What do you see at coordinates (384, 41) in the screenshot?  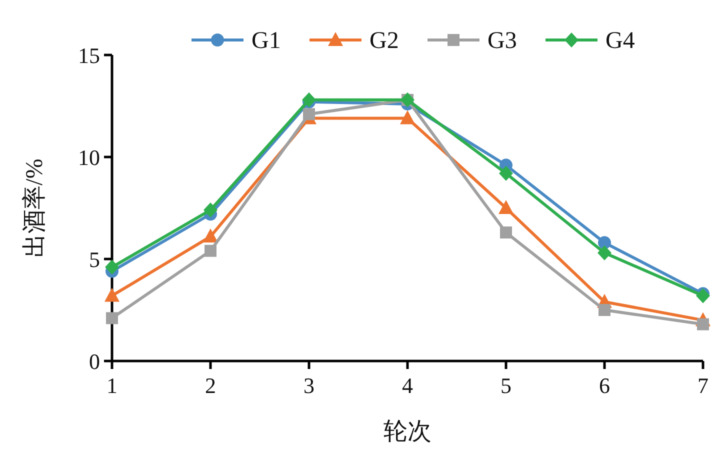 I see `legend-label: G2` at bounding box center [384, 41].